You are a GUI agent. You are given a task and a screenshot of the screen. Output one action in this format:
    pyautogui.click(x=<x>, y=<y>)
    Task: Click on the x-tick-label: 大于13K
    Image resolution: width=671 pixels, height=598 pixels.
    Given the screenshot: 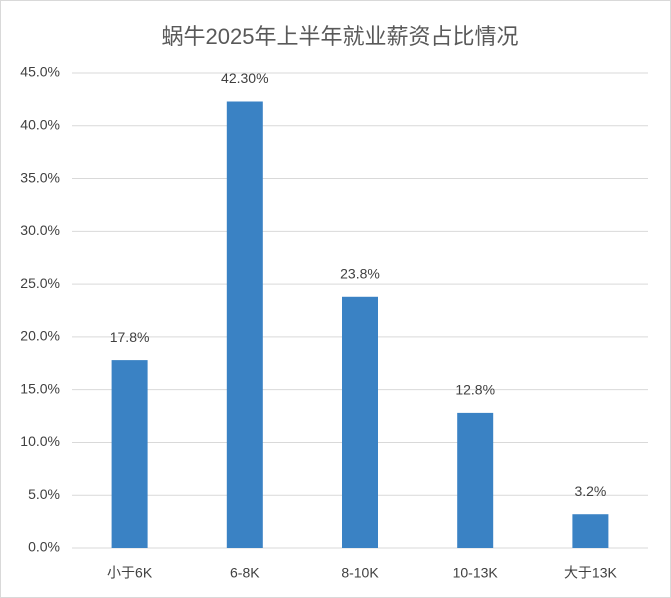 What is the action you would take?
    pyautogui.click(x=591, y=573)
    